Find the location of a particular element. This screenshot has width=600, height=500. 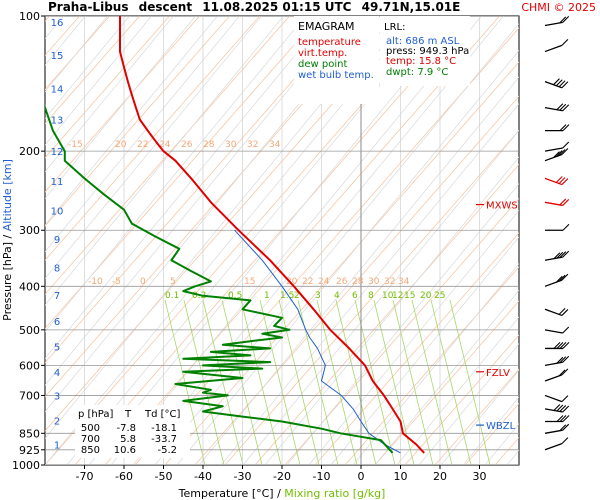

altitude-tick-label: 14 is located at coordinates (57, 89).